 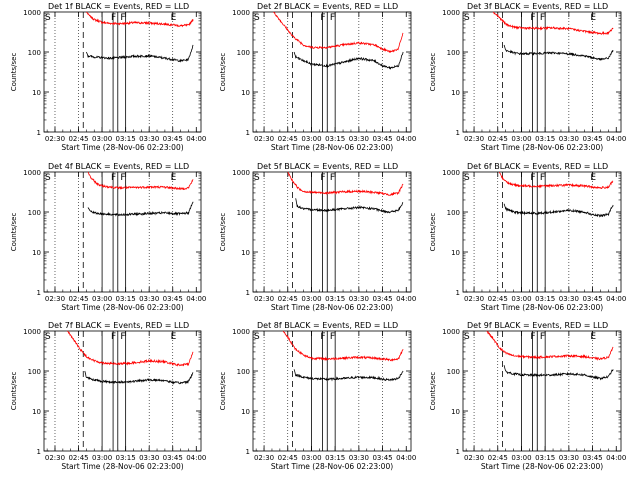 I want to click on panel-title: Det 1f BLACK = Events, RED = LLD, so click(x=118, y=6).